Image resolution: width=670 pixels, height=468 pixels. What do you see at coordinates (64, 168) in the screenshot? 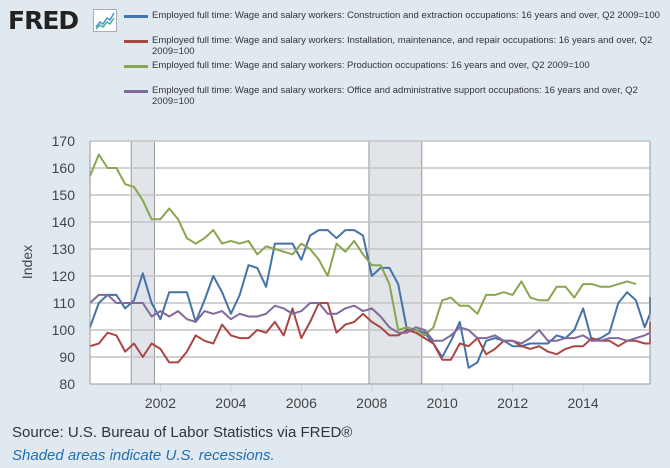
I see `y-tick-label: 160` at bounding box center [64, 168].